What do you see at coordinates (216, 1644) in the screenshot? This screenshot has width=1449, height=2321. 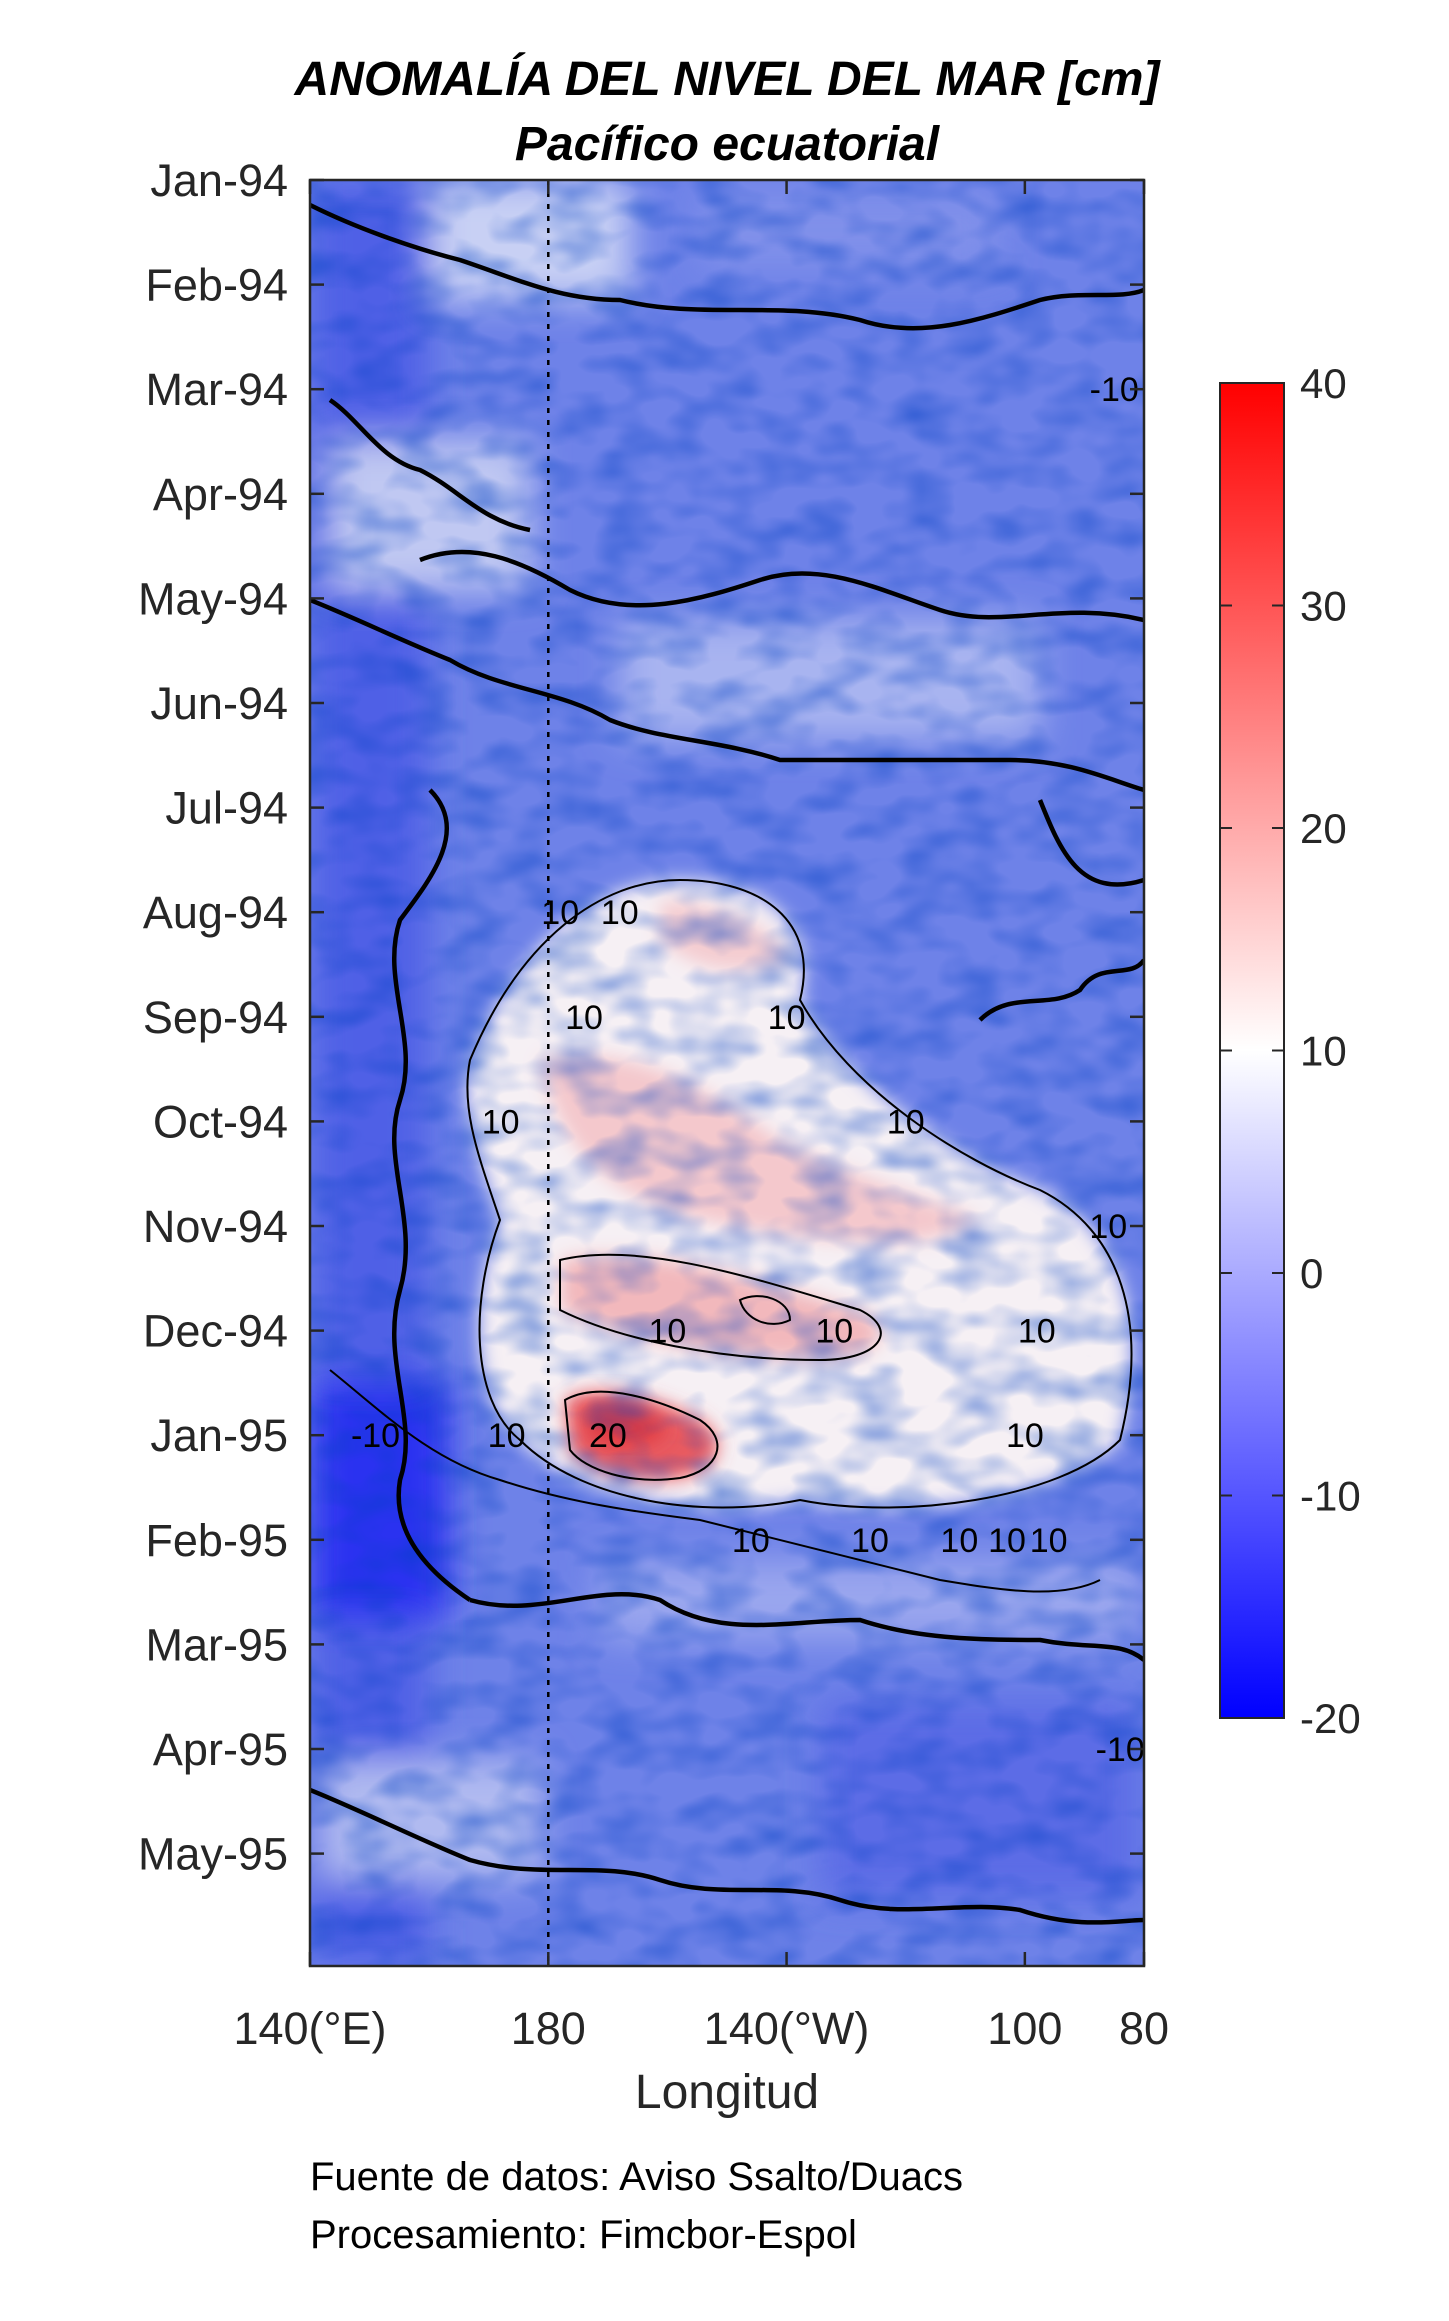 I see `y-tick-label: Mar-95` at bounding box center [216, 1644].